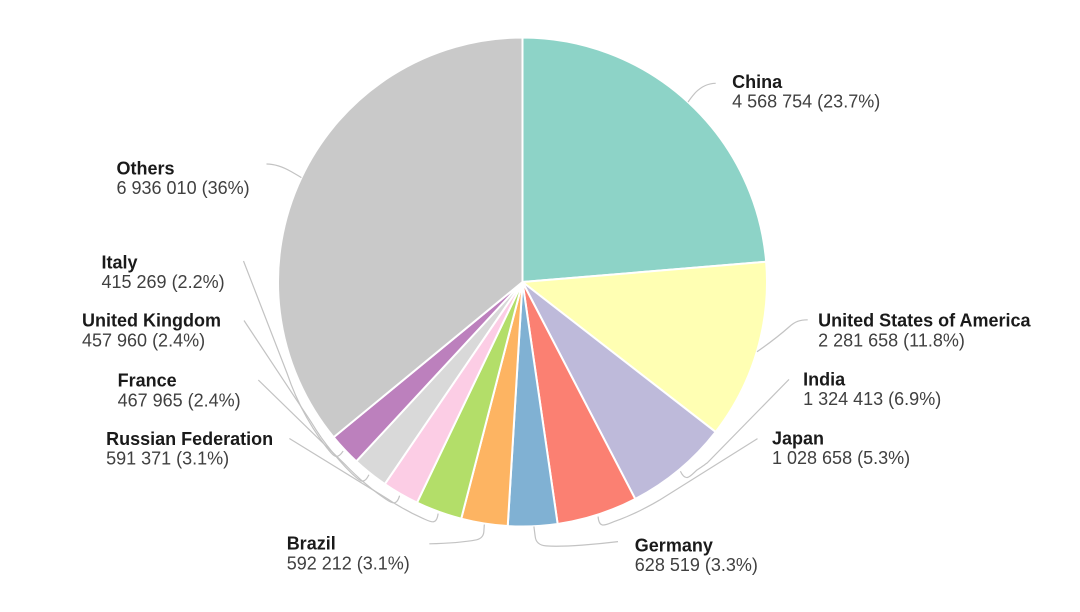  Describe the element at coordinates (696, 565) in the screenshot. I see `svg-text: 628 519 (3.3%)` at that location.